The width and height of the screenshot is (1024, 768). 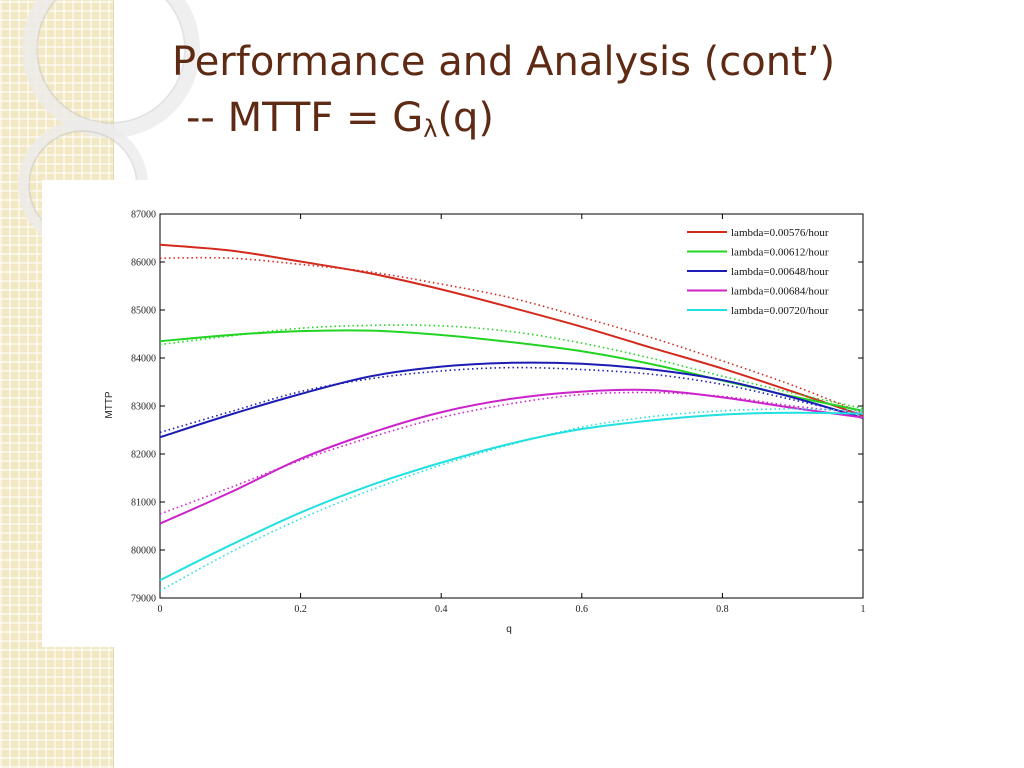 I want to click on title-line-2: -- MTTF = Gλ(q), so click(x=582, y=123).